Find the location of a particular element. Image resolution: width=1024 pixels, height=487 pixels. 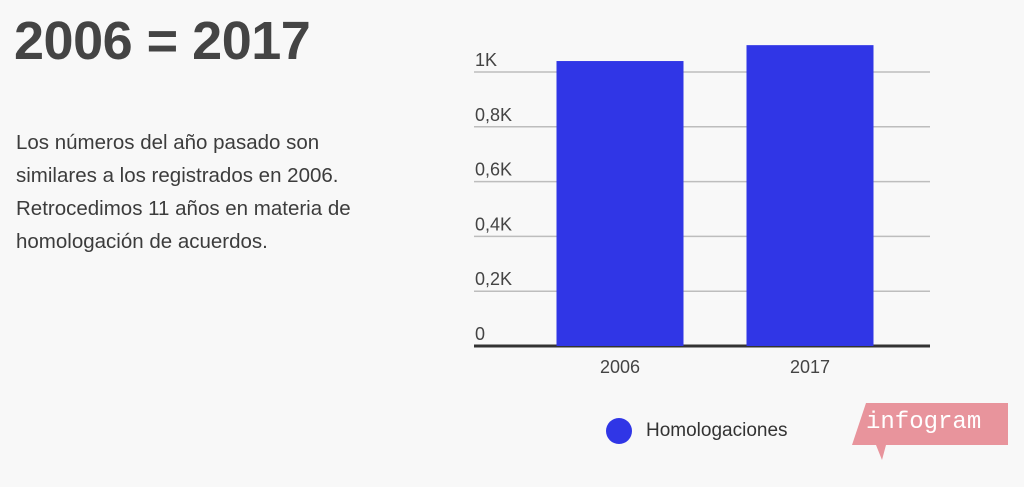

y-tick-label: 0,4K is located at coordinates (493, 224).